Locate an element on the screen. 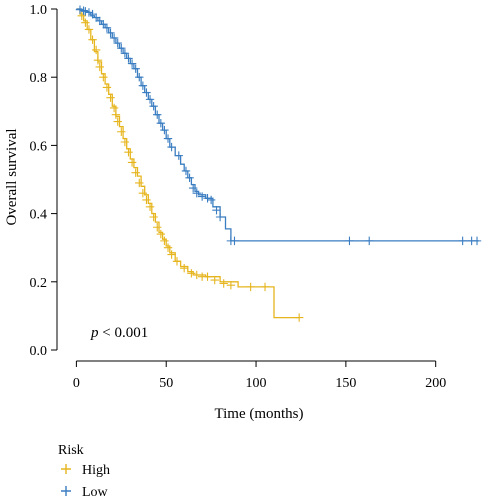 The width and height of the screenshot is (490, 500). p-symbol: p is located at coordinates (94, 333).